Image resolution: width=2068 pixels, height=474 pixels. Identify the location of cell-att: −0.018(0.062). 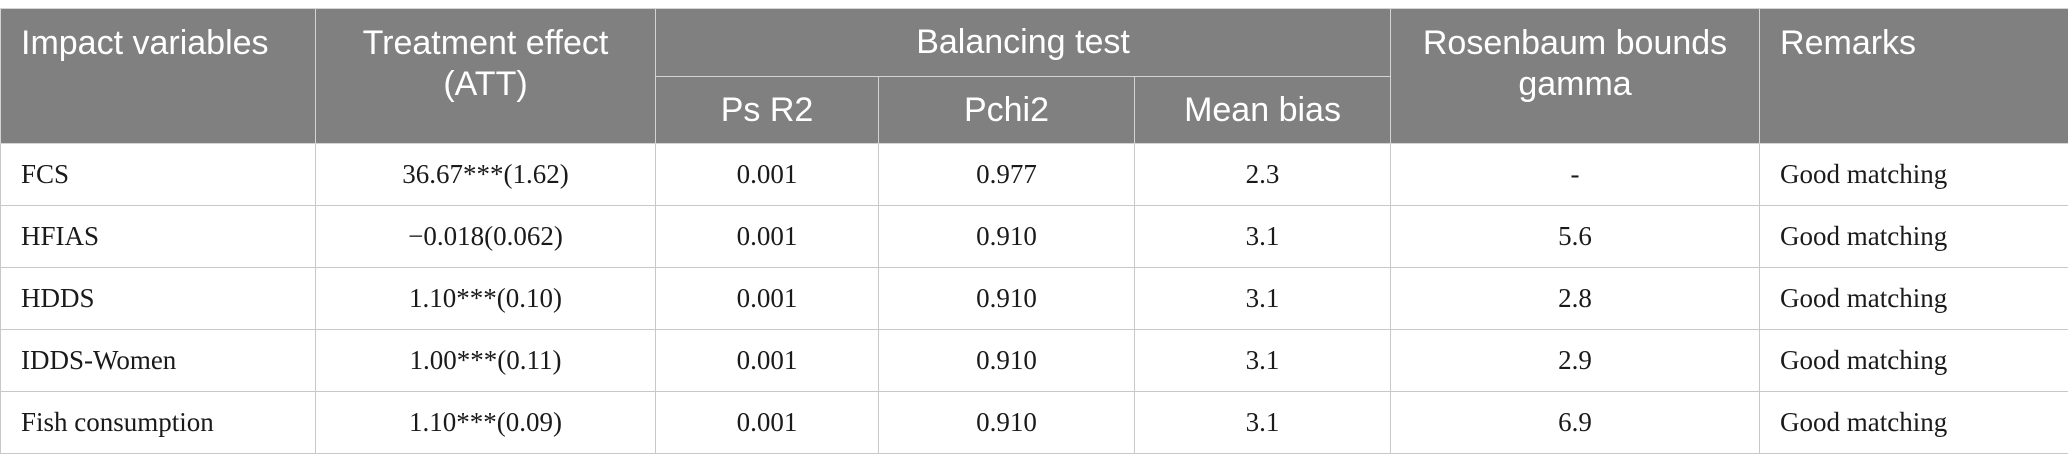
(485, 236).